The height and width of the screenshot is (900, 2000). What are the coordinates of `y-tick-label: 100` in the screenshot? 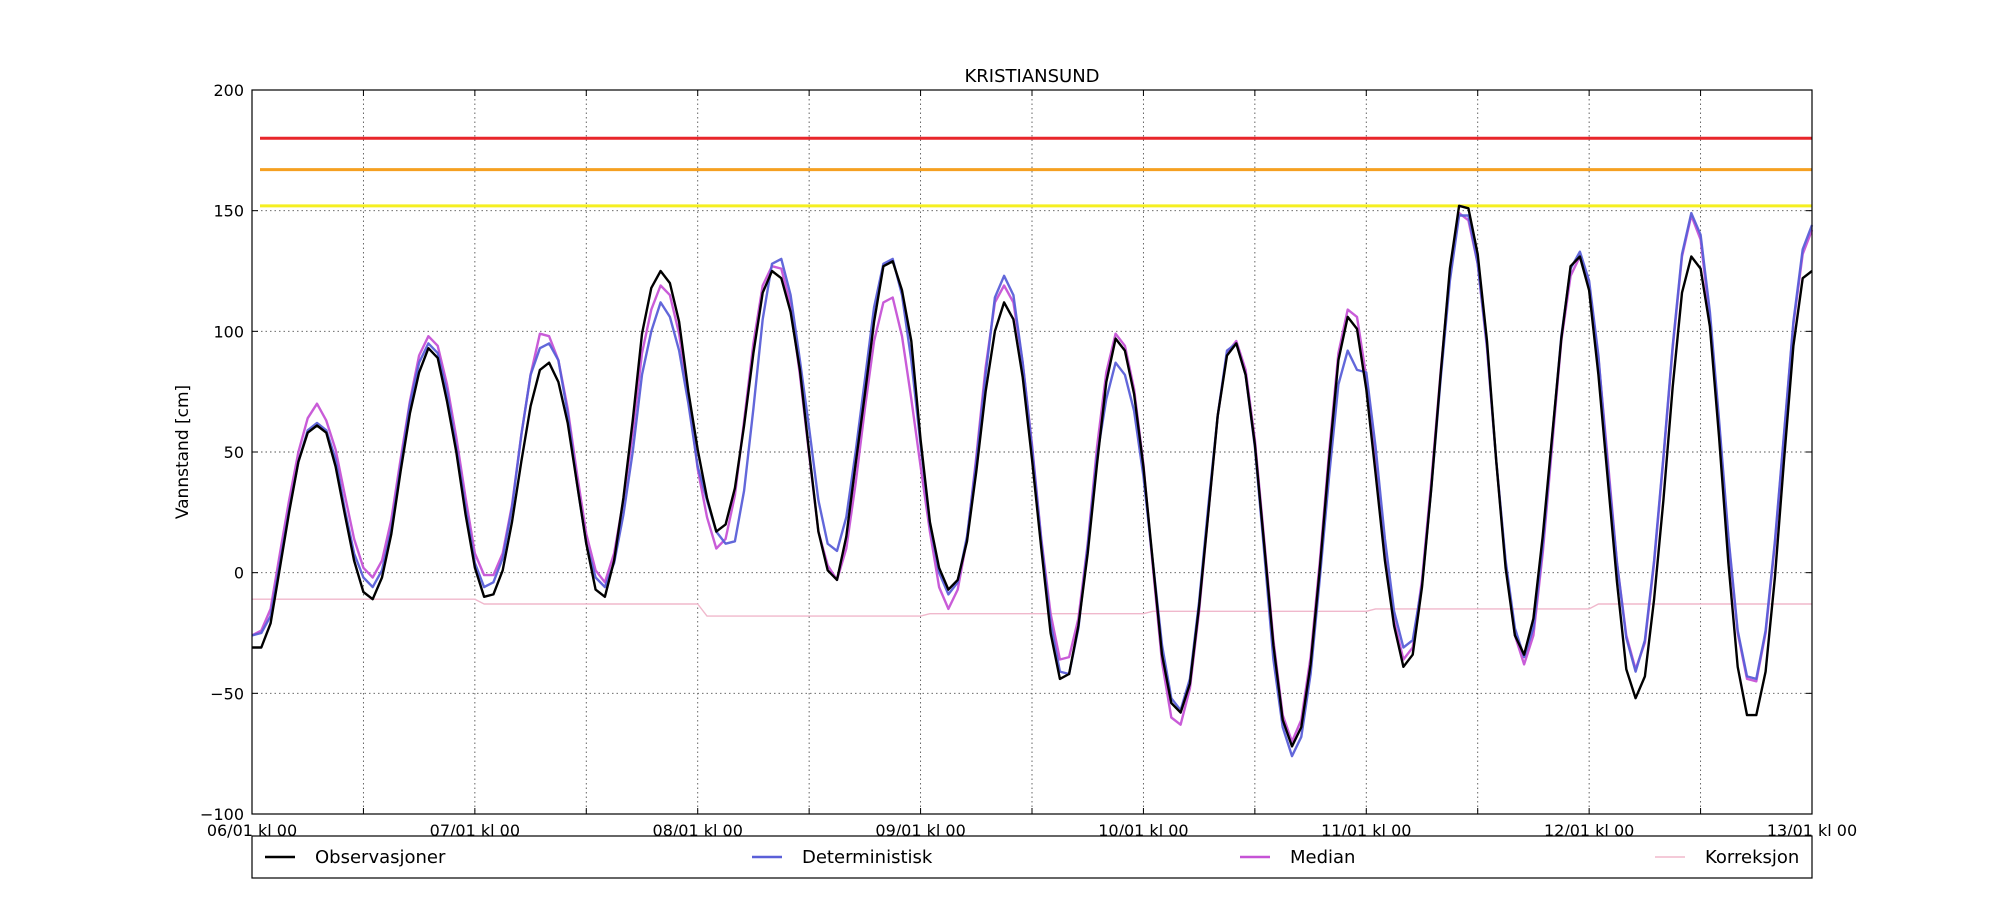 It's located at (228, 331).